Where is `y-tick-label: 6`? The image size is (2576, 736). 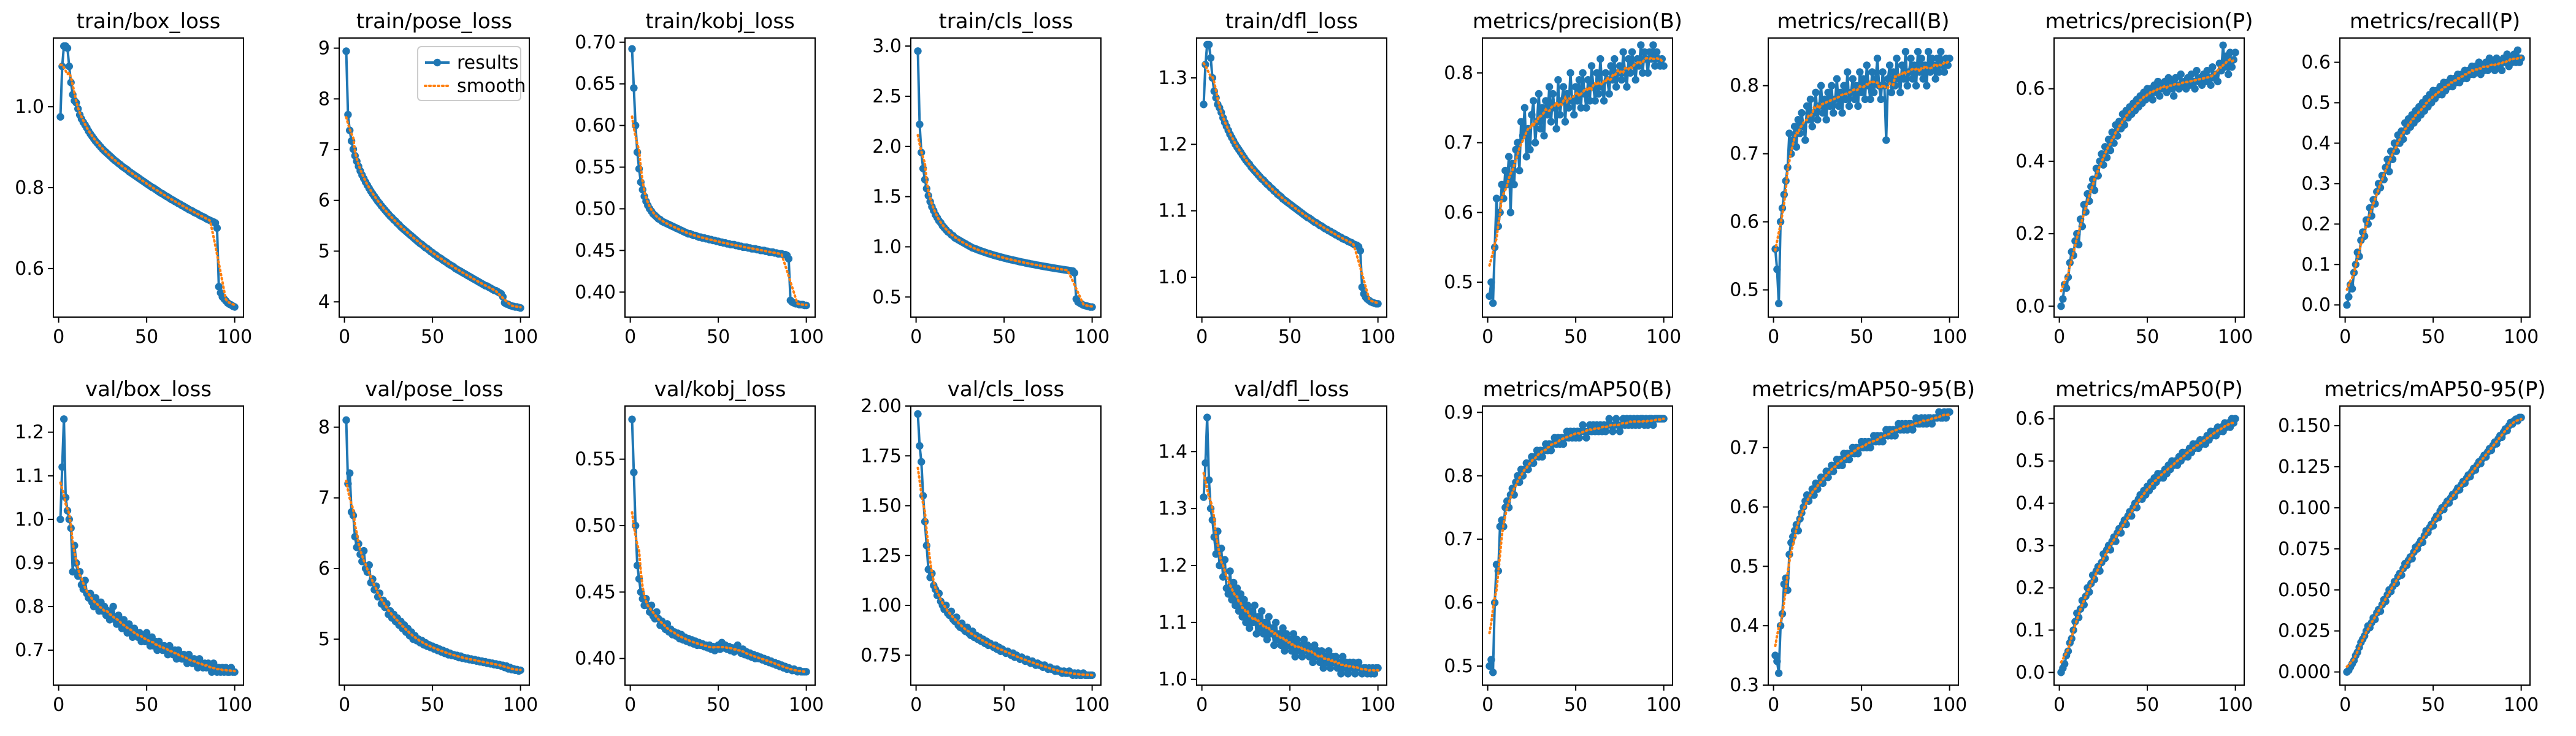
y-tick-label: 6 is located at coordinates (324, 201).